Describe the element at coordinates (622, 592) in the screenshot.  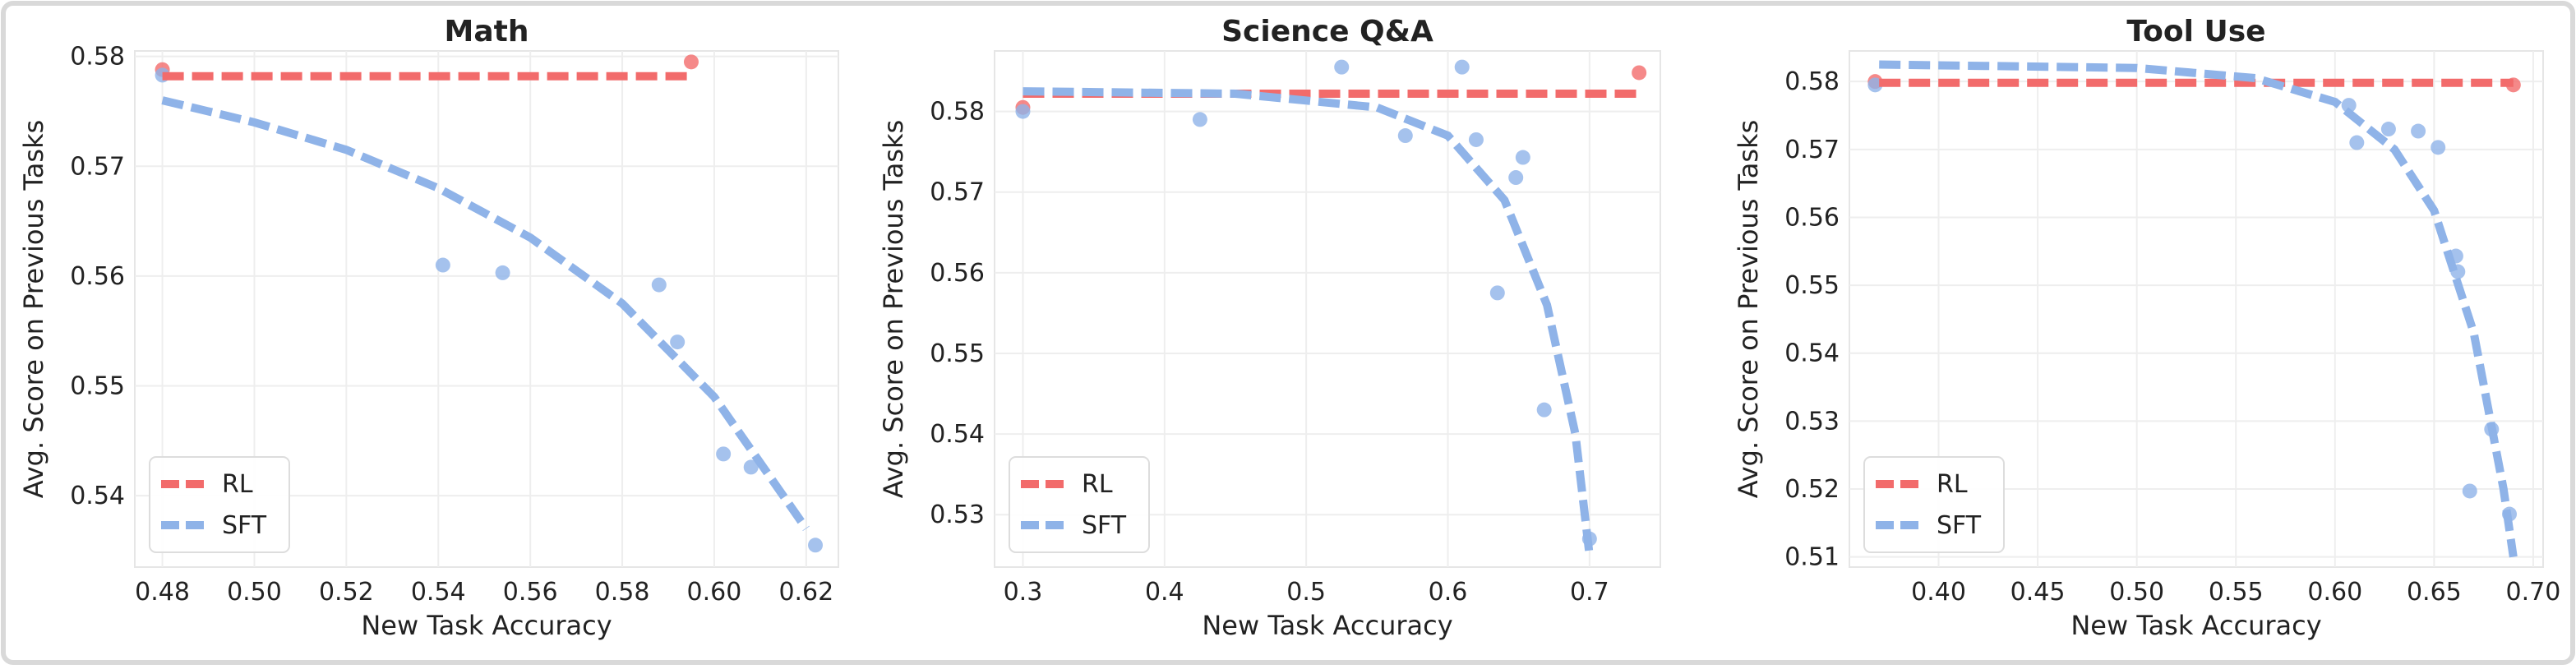
I see `x-tick-label: 0.58` at that location.